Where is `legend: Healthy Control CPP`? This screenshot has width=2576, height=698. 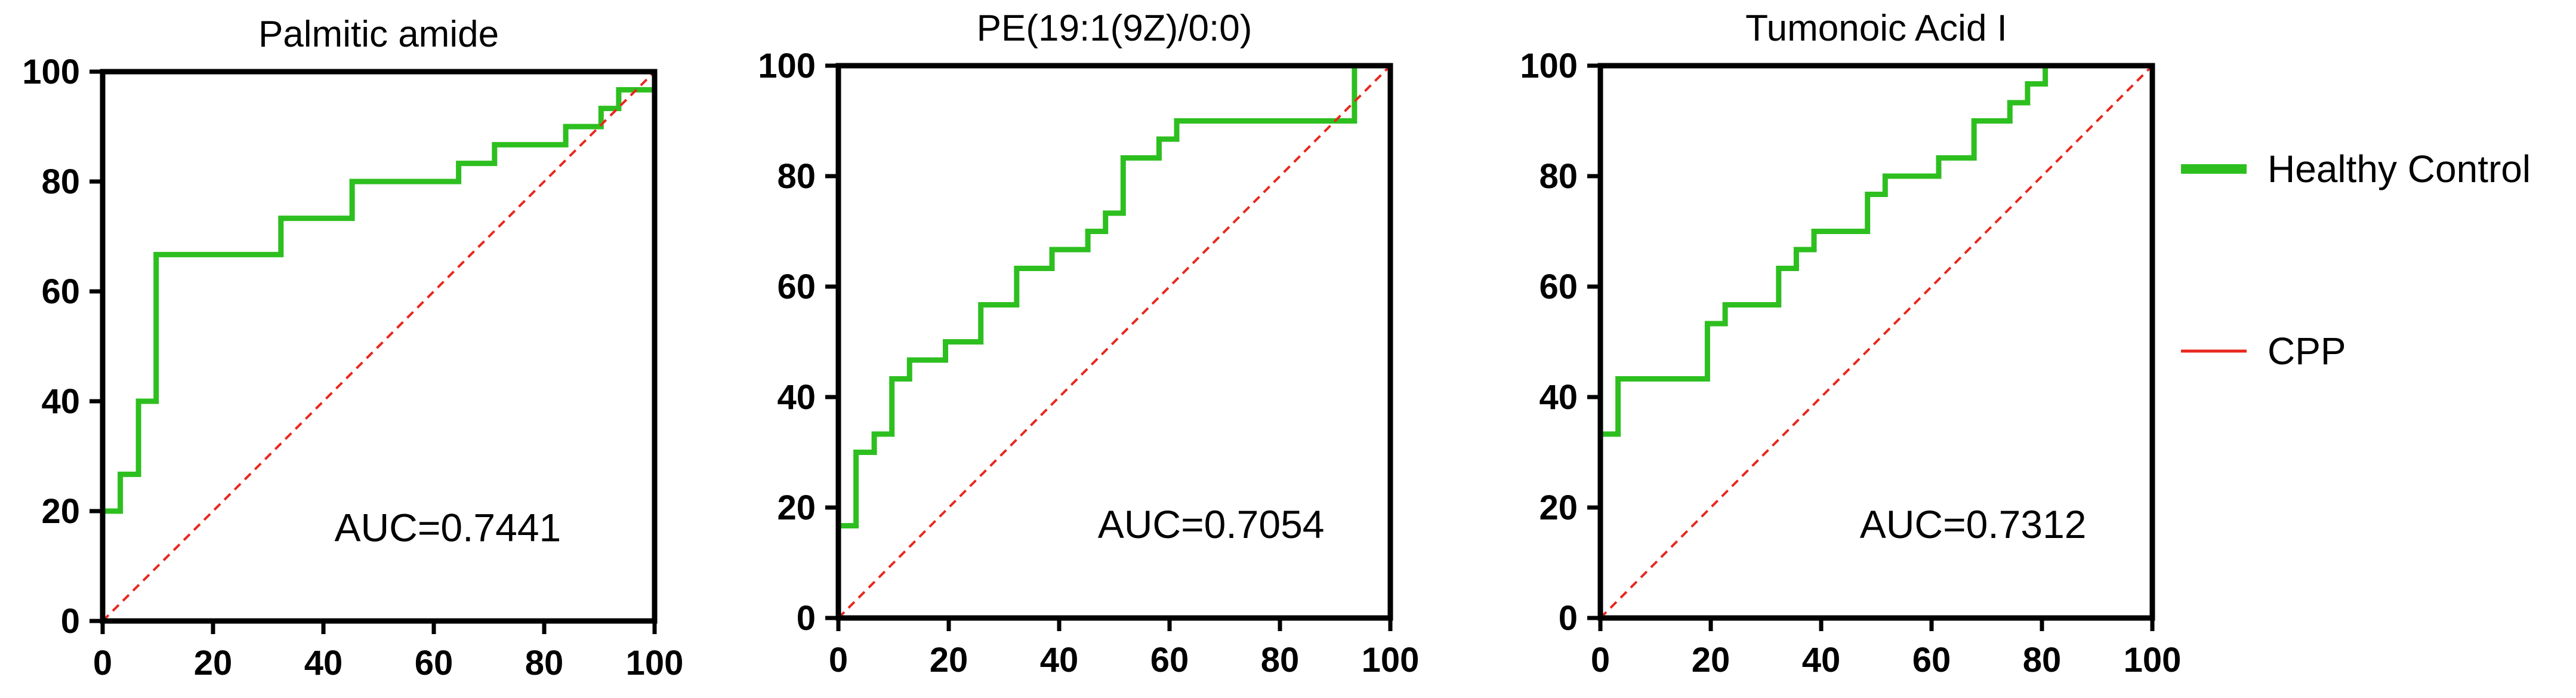 legend: Healthy Control CPP is located at coordinates (2356, 260).